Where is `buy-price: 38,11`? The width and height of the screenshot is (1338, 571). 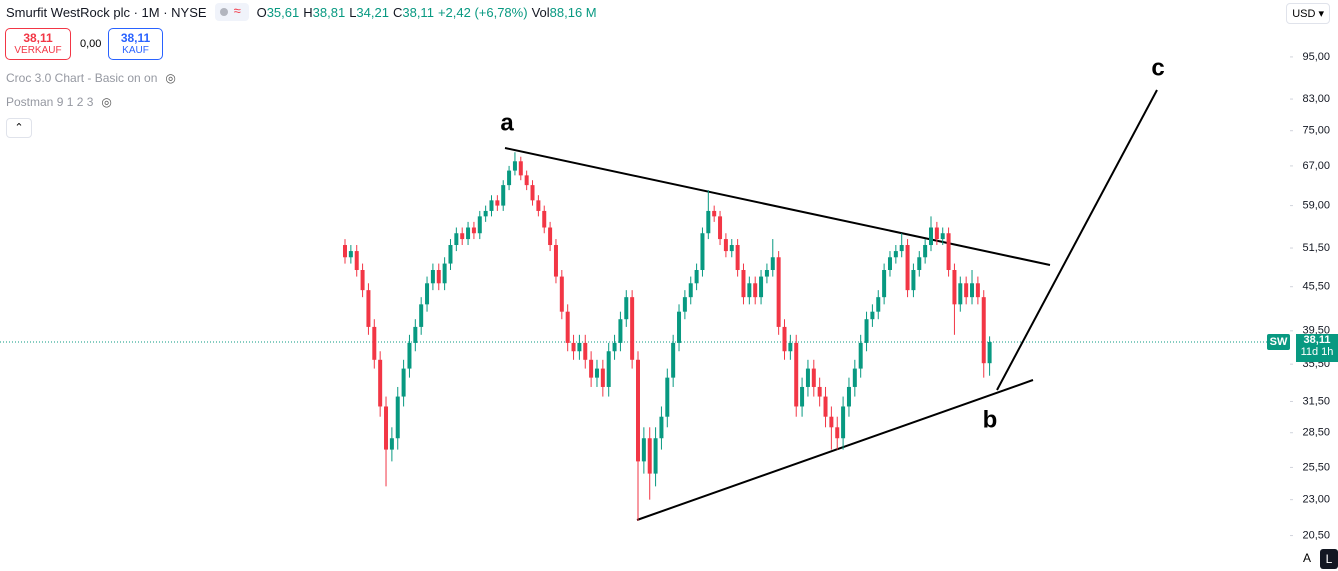 buy-price: 38,11 is located at coordinates (135, 38).